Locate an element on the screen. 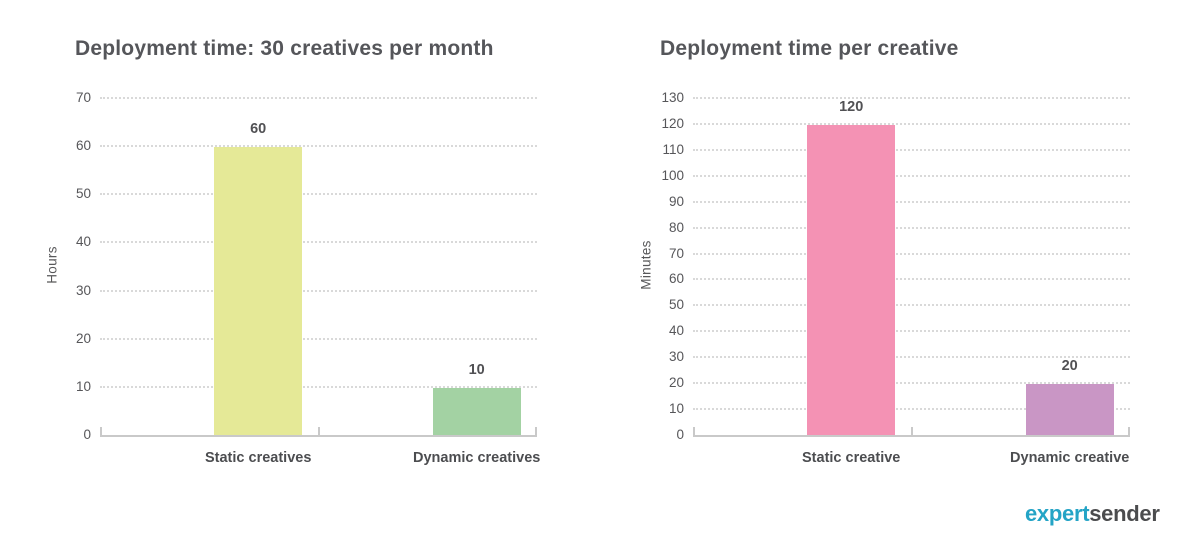 The height and width of the screenshot is (554, 1200). y-tick-label: 130 is located at coordinates (672, 97).